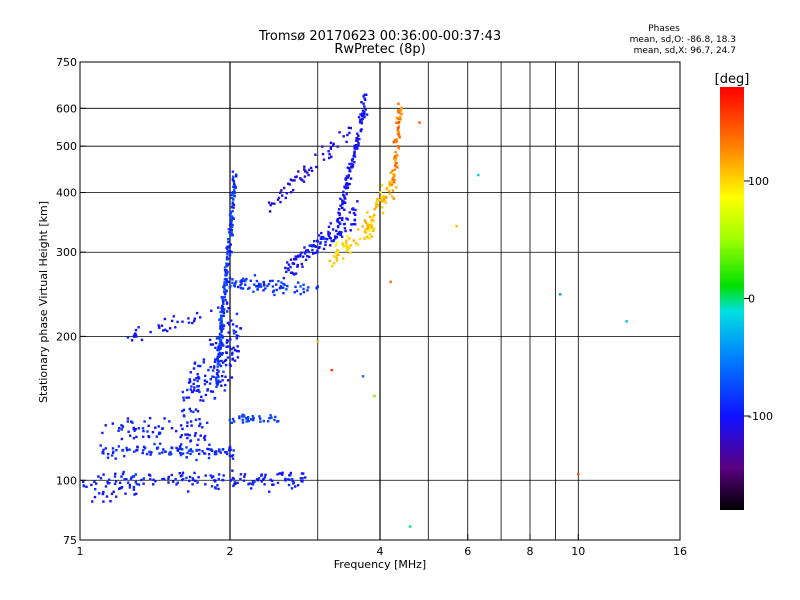 Image resolution: width=800 pixels, height=600 pixels. What do you see at coordinates (66, 480) in the screenshot?
I see `y-tick-label-1: 100` at bounding box center [66, 480].